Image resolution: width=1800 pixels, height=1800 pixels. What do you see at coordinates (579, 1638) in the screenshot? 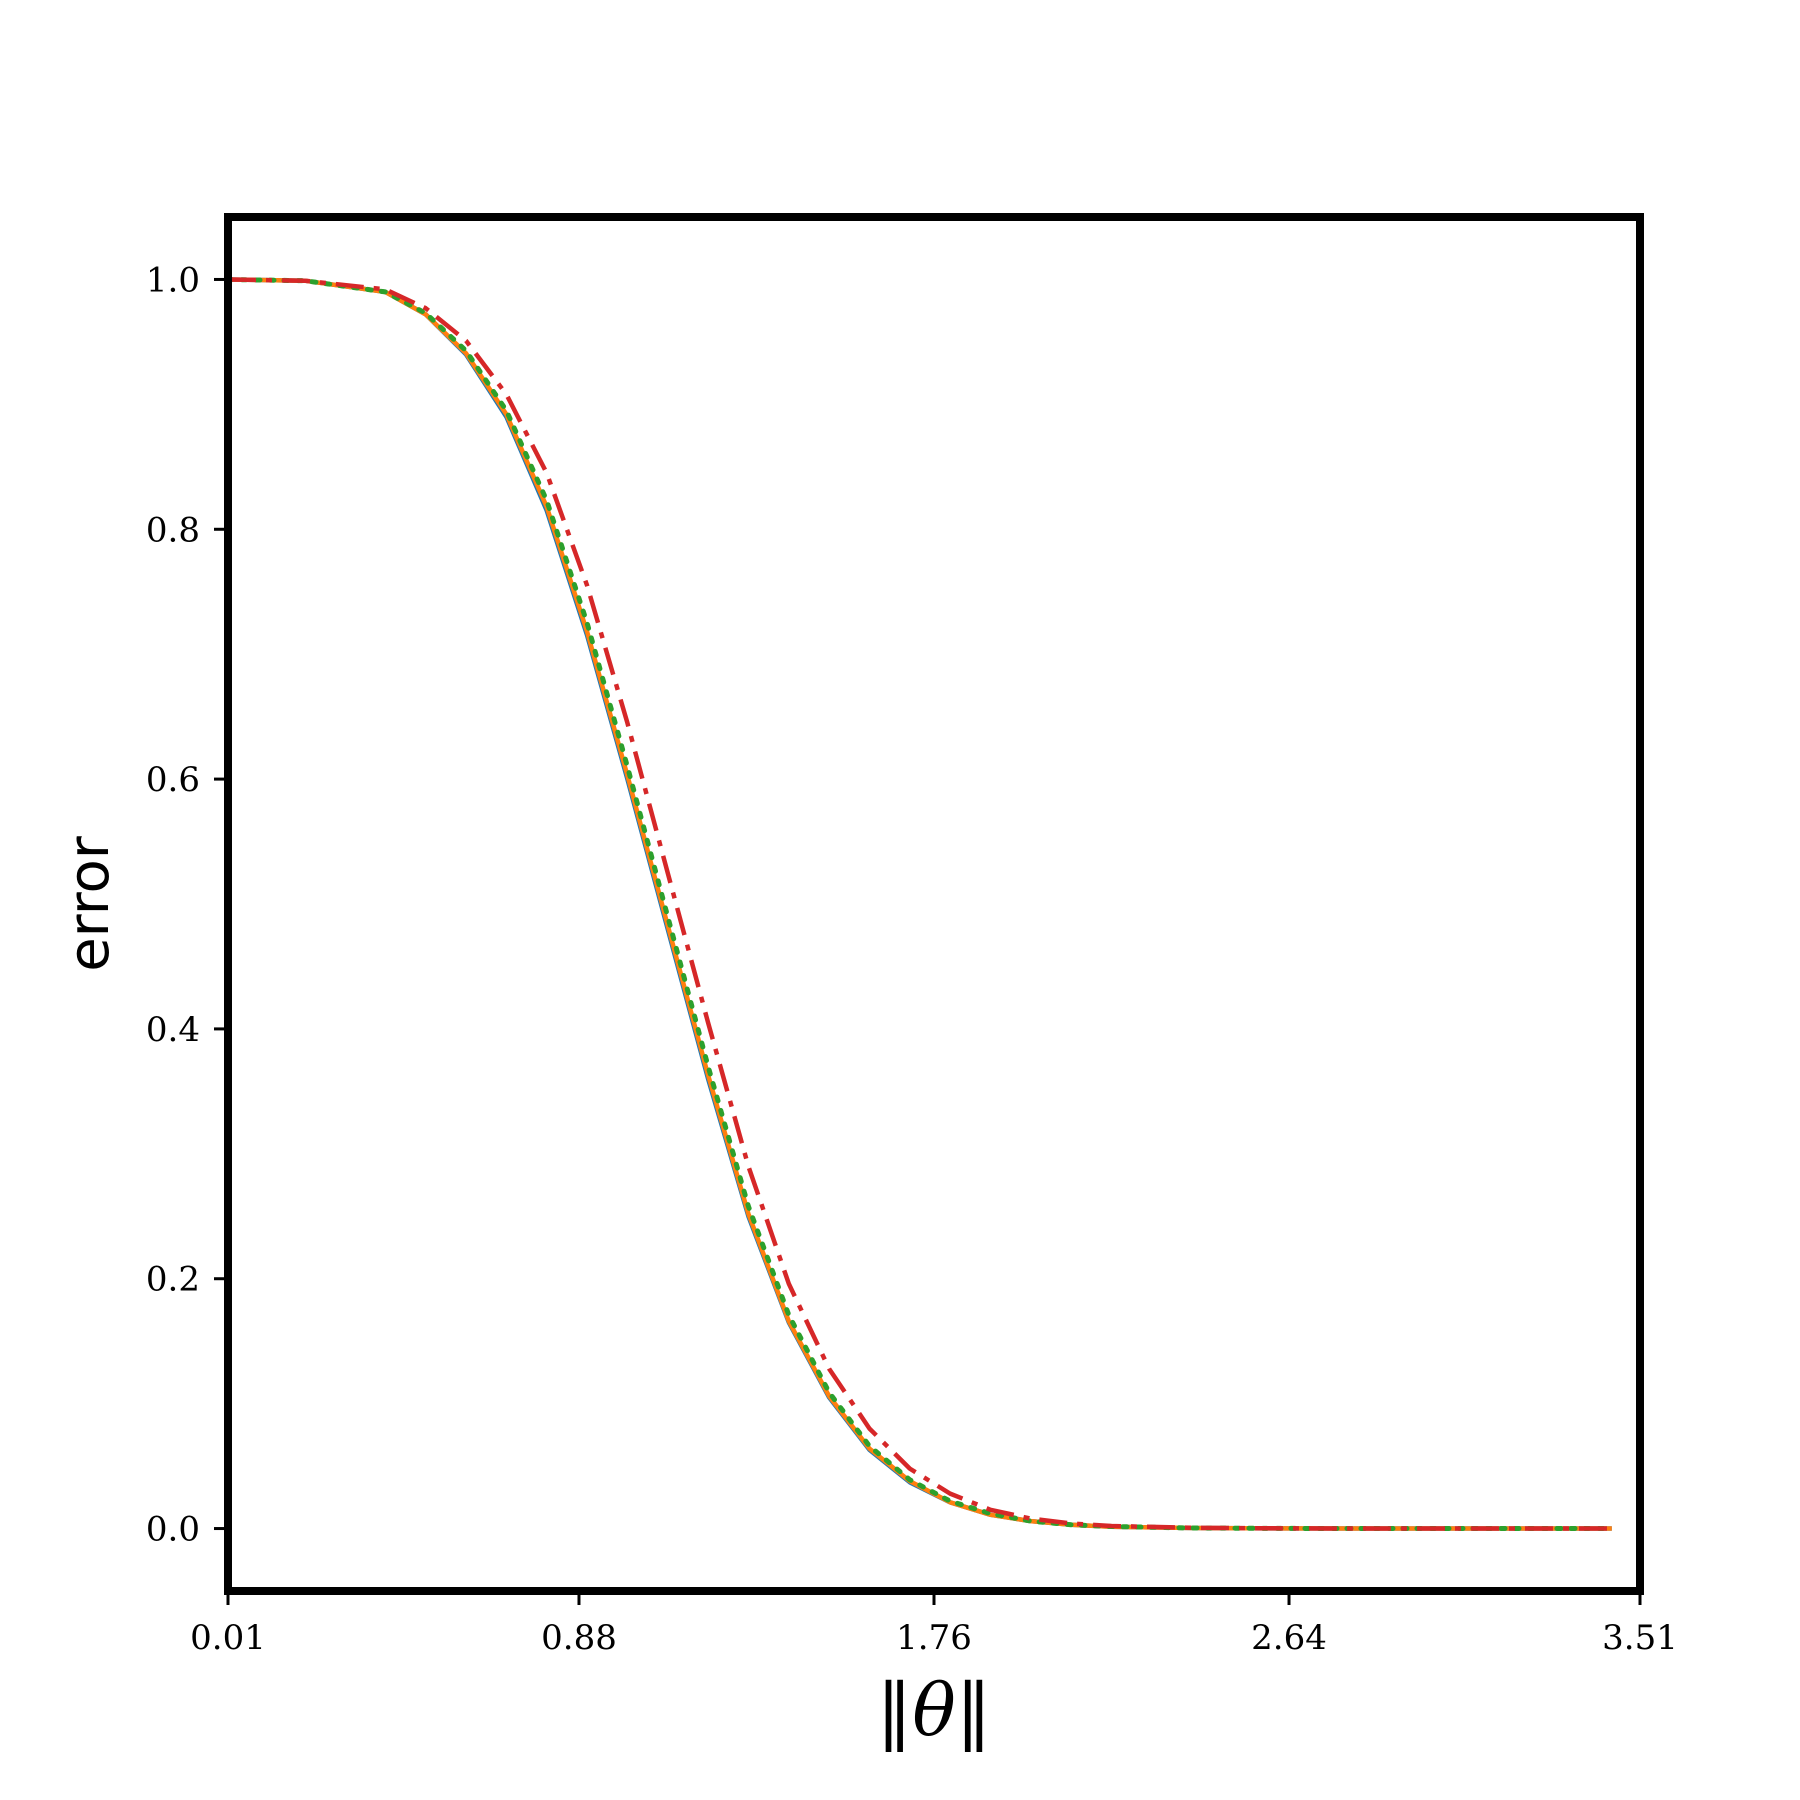
I see `x-tick-label: 0.88` at bounding box center [579, 1638].